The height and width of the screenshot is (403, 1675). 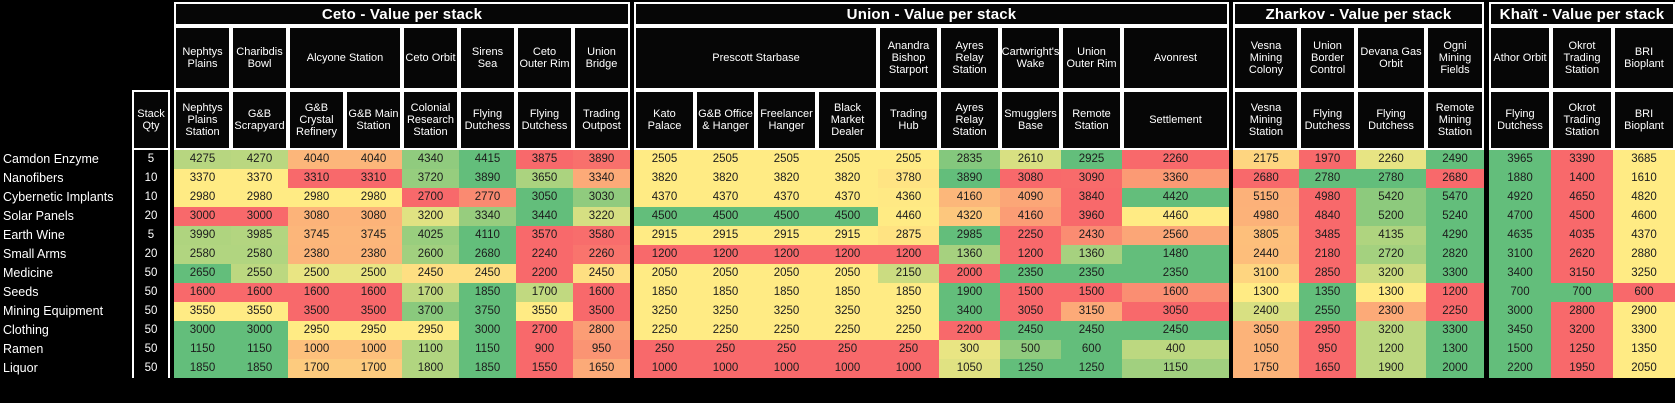 What do you see at coordinates (1175, 178) in the screenshot?
I see `value-cell: 3360` at bounding box center [1175, 178].